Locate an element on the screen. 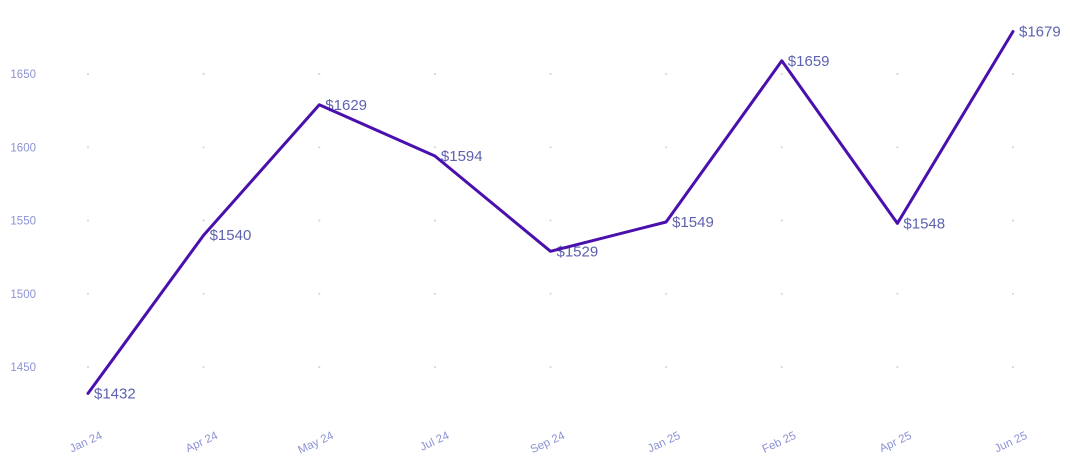 Image resolution: width=1070 pixels, height=465 pixels. point-value-label: $1679 is located at coordinates (1040, 32).